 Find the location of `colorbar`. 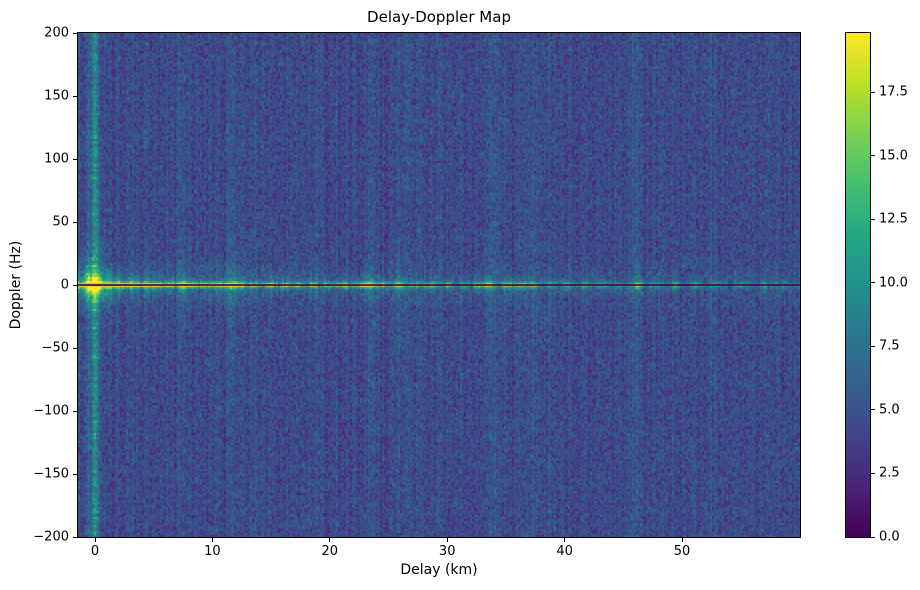

colorbar is located at coordinates (858, 285).